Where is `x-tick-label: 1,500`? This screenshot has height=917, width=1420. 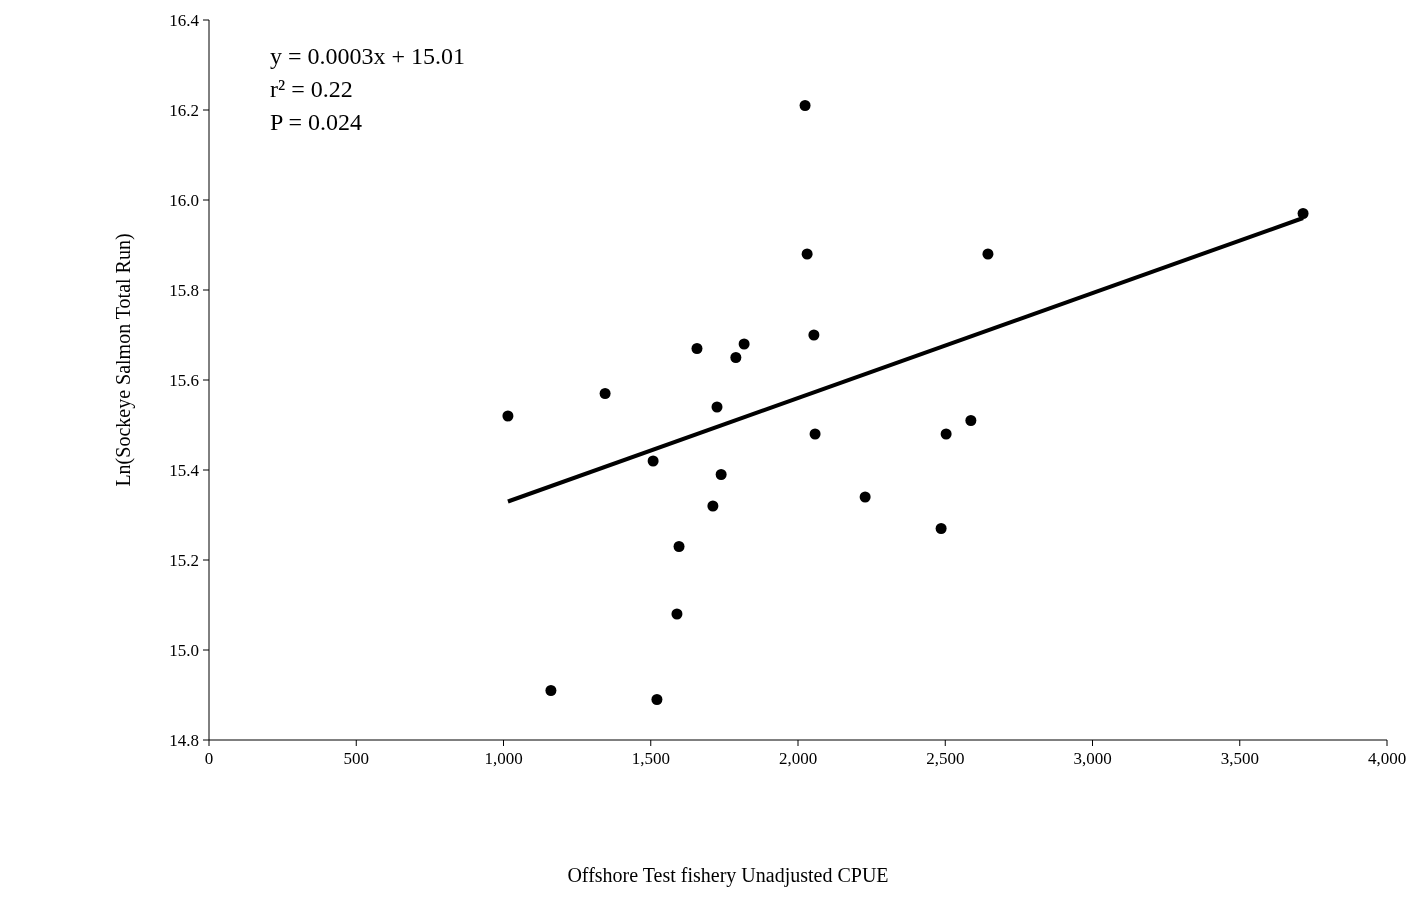 x-tick-label: 1,500 is located at coordinates (650, 758).